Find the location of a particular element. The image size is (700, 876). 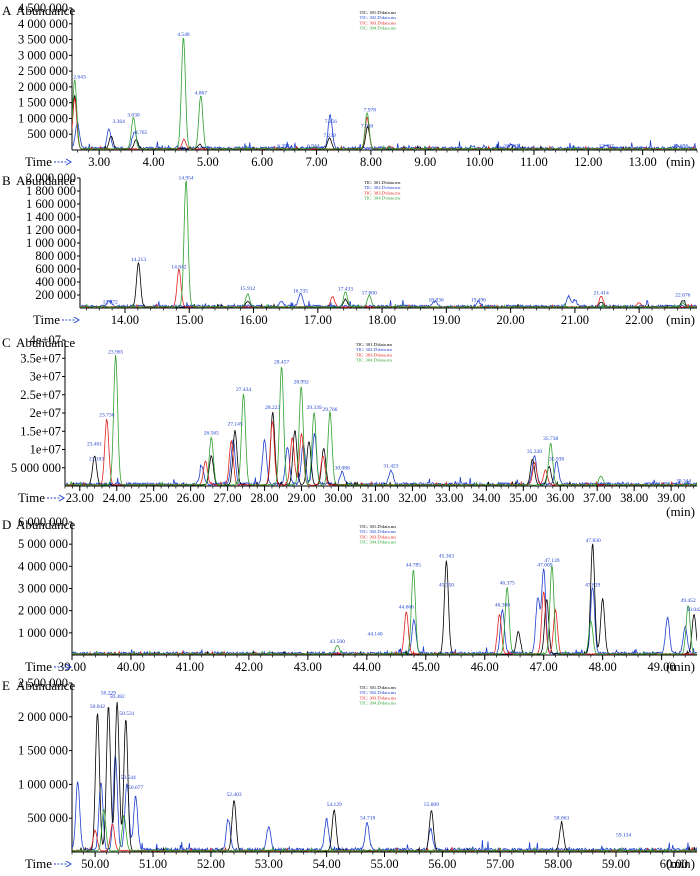

y-tick-label: 1.5e+07 is located at coordinates (40, 431).